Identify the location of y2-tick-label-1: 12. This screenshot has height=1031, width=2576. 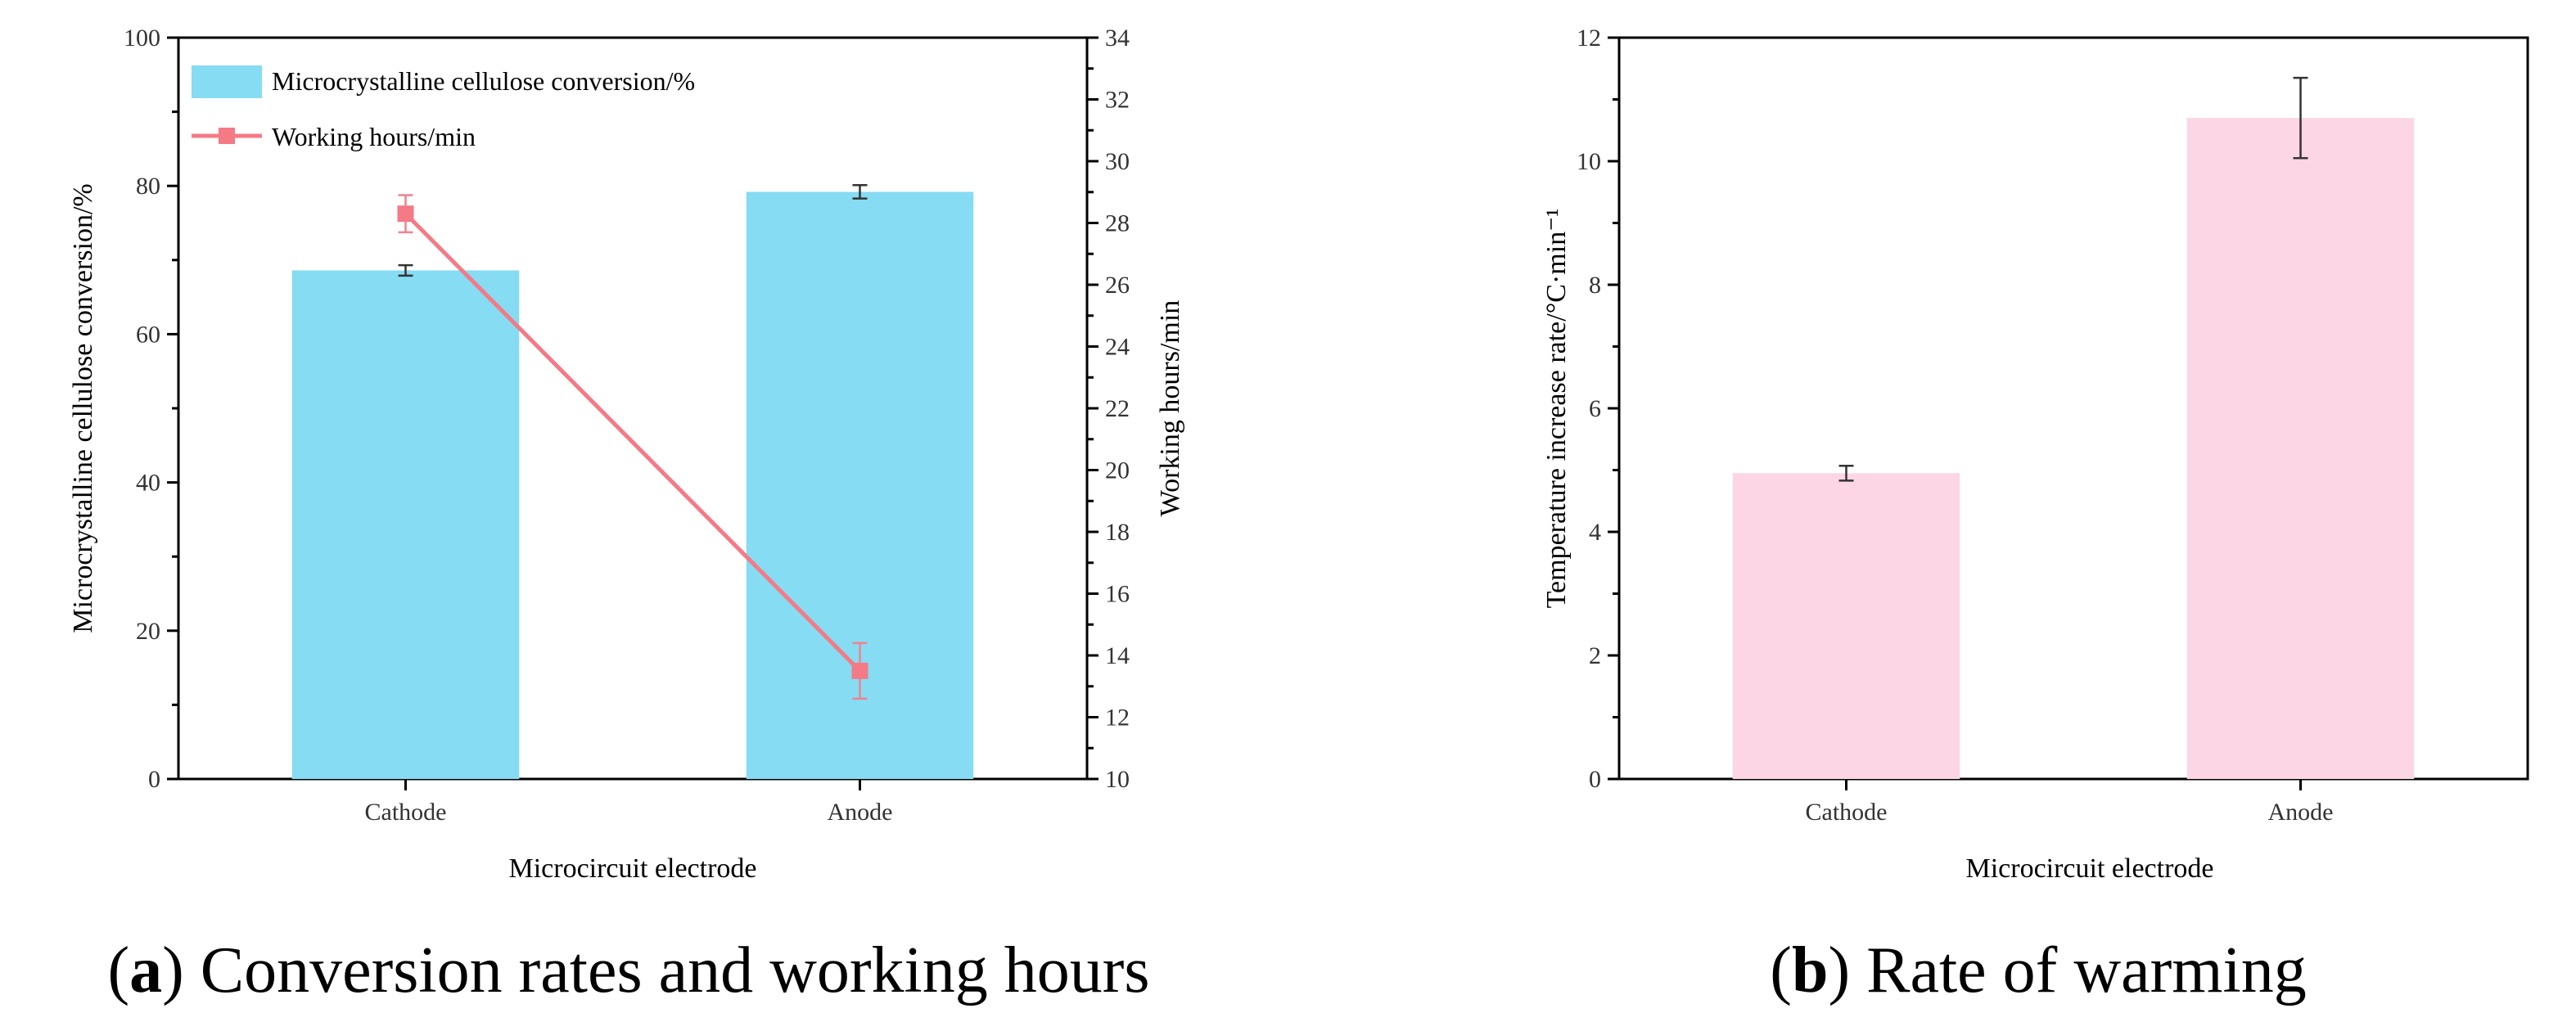
(1117, 718).